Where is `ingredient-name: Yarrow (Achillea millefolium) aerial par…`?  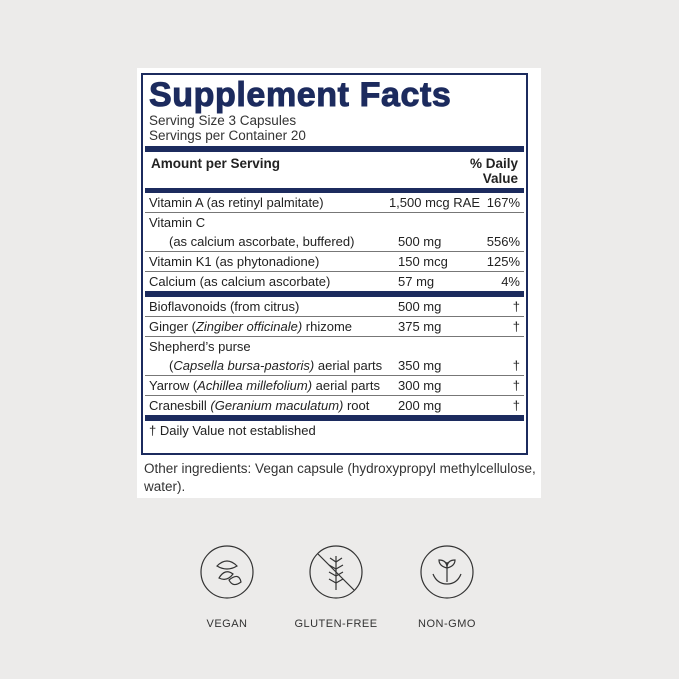 ingredient-name: Yarrow (Achillea millefolium) aerial par… is located at coordinates (273, 385).